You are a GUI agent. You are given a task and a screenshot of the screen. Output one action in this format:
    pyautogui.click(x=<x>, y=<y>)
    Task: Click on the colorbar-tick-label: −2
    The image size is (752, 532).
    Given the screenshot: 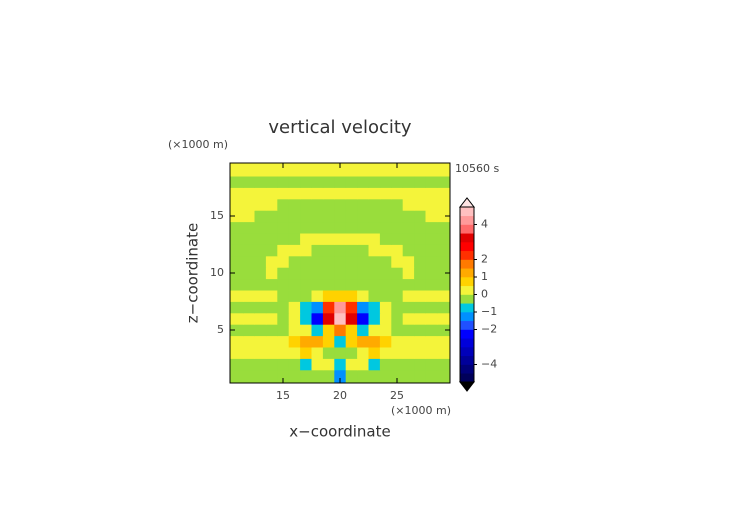 What is the action you would take?
    pyautogui.click(x=489, y=329)
    